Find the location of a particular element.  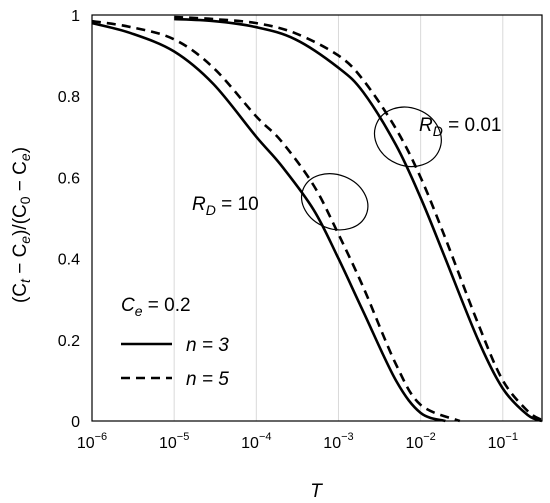

x-axis-title: T is located at coordinates (316, 491).